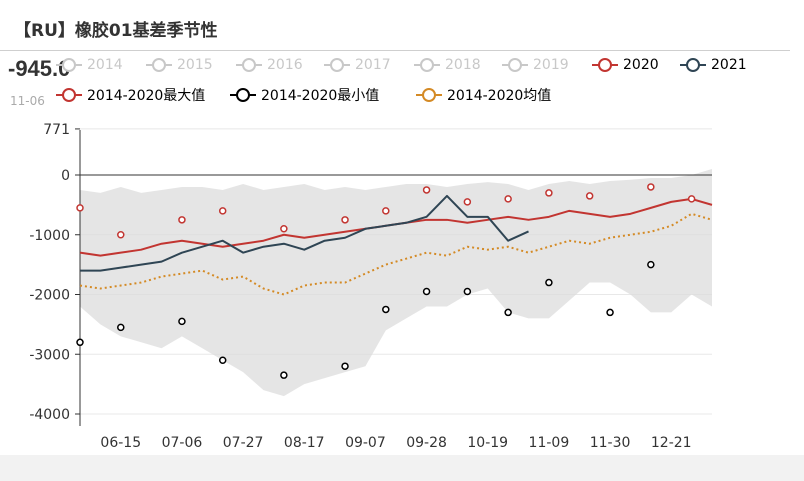 This screenshot has height=481, width=804. I want to click on legend-item: 2014-2020最小值, so click(304, 95).